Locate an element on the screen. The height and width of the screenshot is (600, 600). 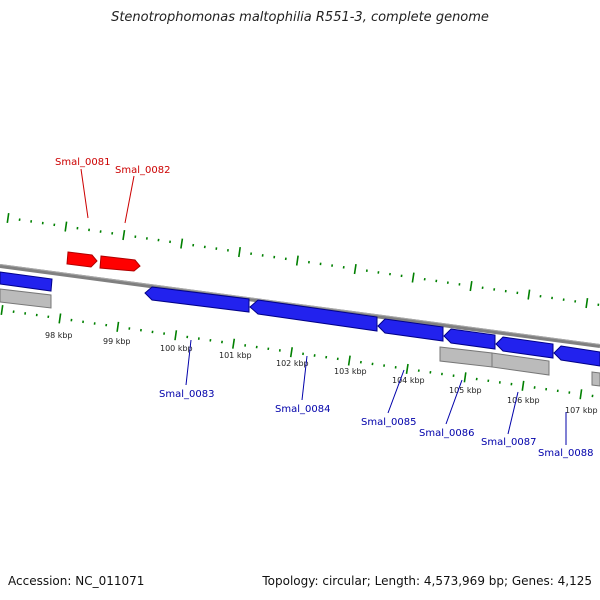
gene-label-smal-0088: Smal_0088 is located at coordinates (565, 453).